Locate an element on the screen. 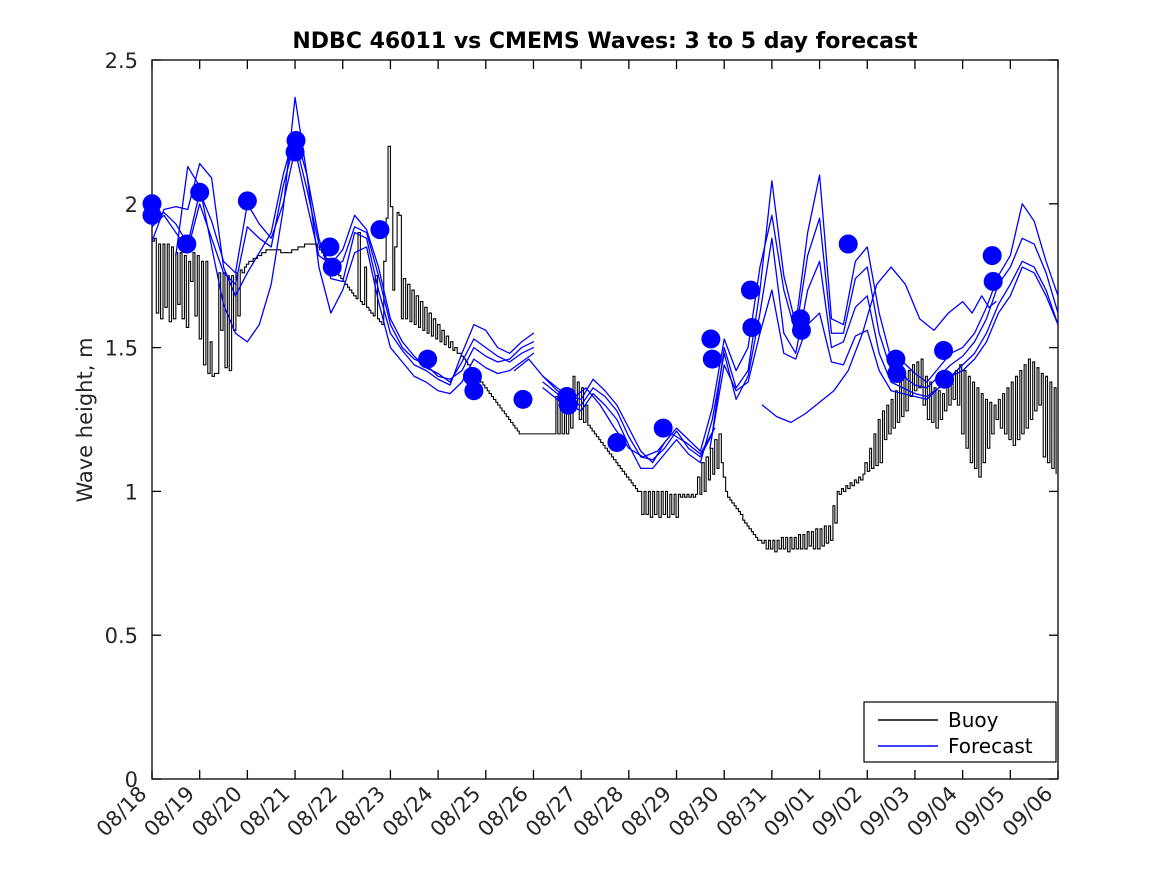  y-tick-label: 2 is located at coordinates (131, 205).